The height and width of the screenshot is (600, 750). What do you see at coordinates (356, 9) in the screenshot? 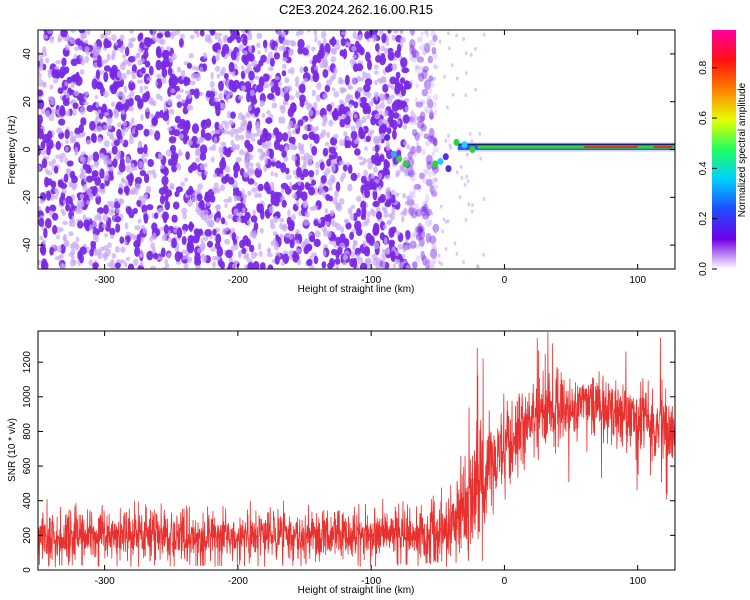
I see `chart-title: C2E3.2024.262.16.00.R15` at bounding box center [356, 9].